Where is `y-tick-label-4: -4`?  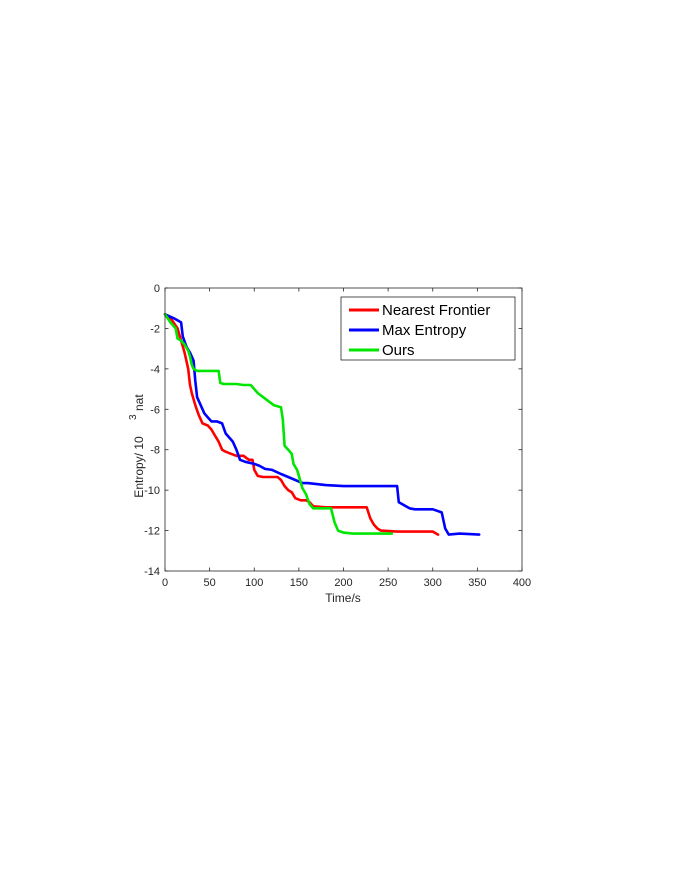 y-tick-label-4: -4 is located at coordinates (155, 370).